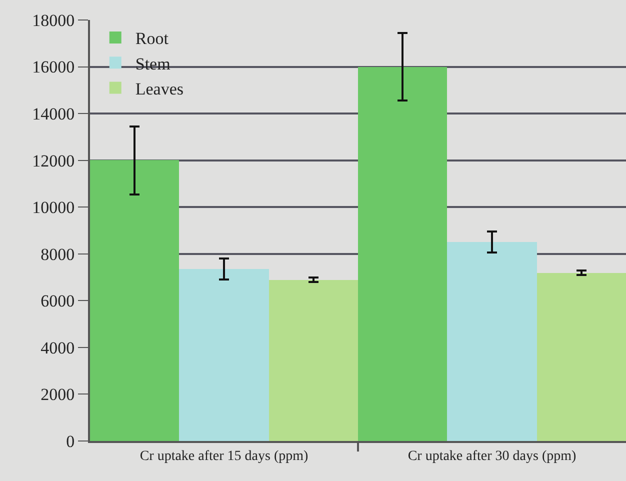 The image size is (626, 481). Describe the element at coordinates (159, 88) in the screenshot. I see `legend-label: Leaves` at that location.